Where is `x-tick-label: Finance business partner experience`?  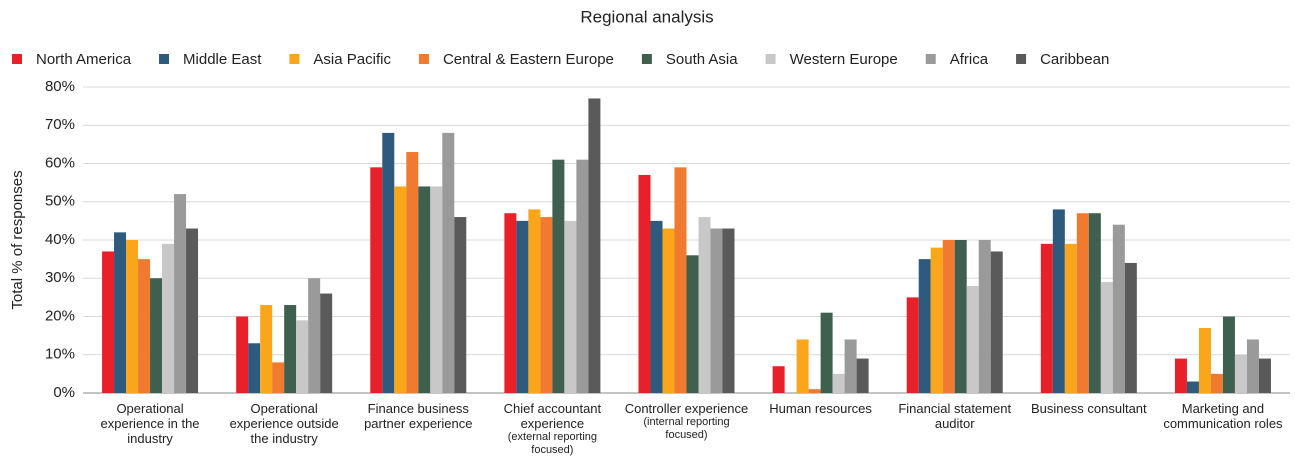 x-tick-label: Finance business partner experience is located at coordinates (418, 416).